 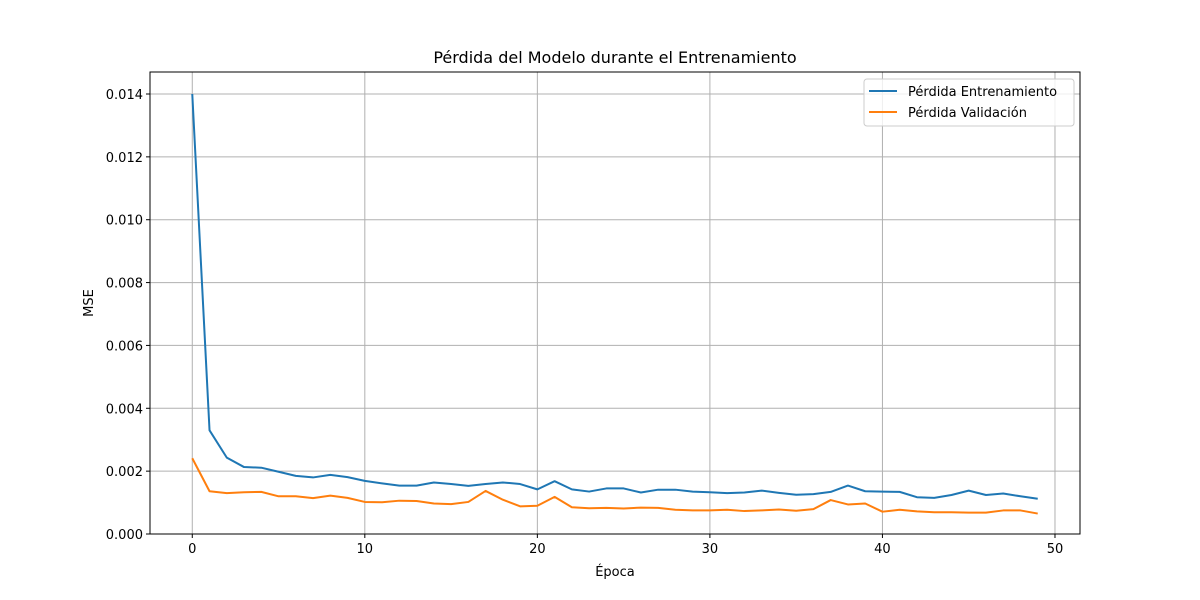 What do you see at coordinates (124, 284) in the screenshot?
I see `y-tick-label: 0.008` at bounding box center [124, 284].